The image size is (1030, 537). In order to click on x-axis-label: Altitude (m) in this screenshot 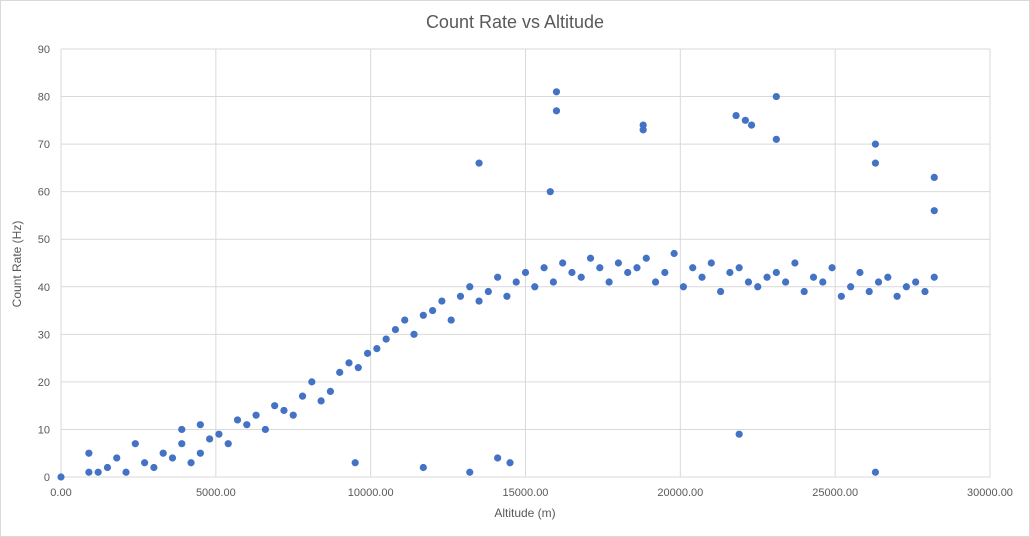, I will do `click(525, 513)`.